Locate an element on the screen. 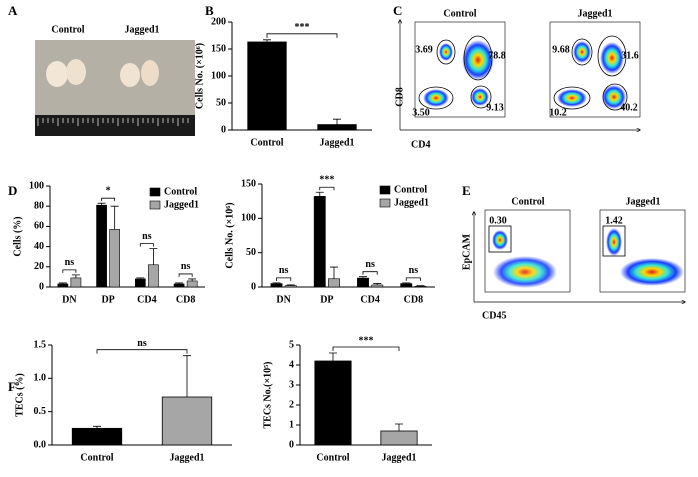  y-tick-label: 150 is located at coordinates (248, 183).